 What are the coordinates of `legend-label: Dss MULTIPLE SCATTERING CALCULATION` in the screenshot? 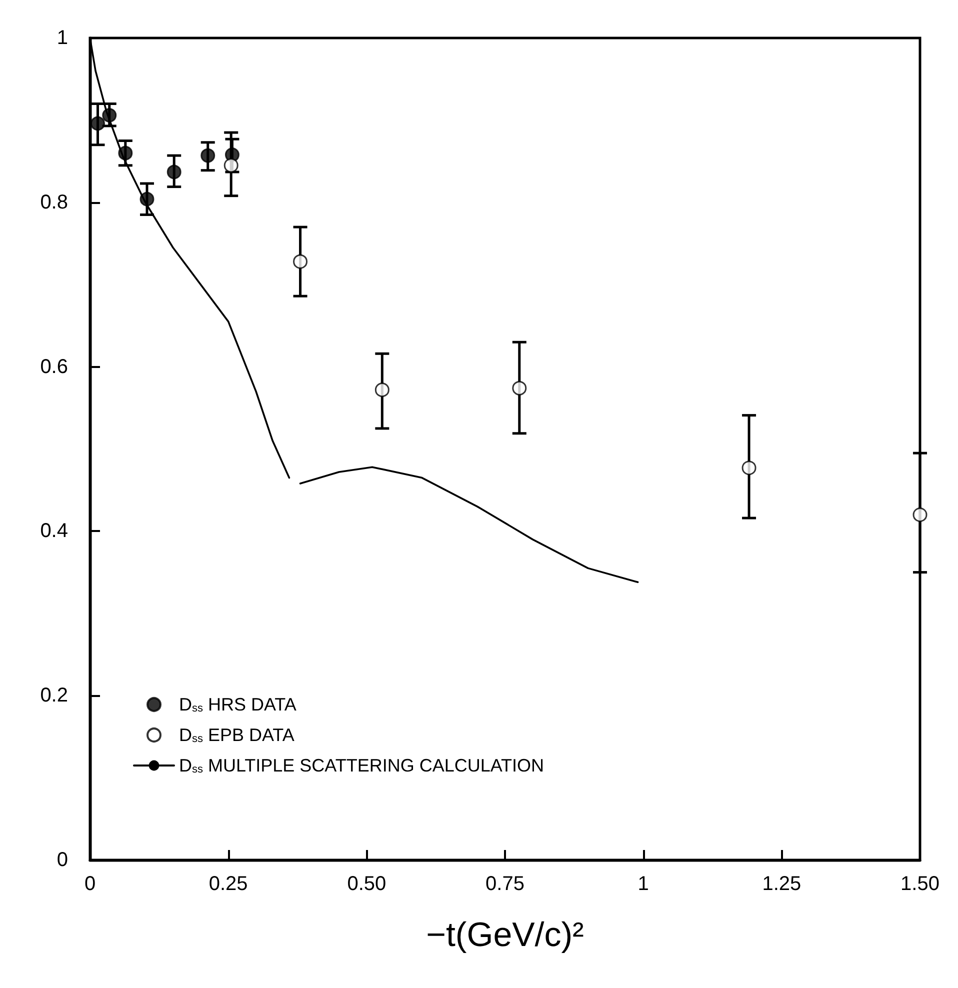 It's located at (361, 766).